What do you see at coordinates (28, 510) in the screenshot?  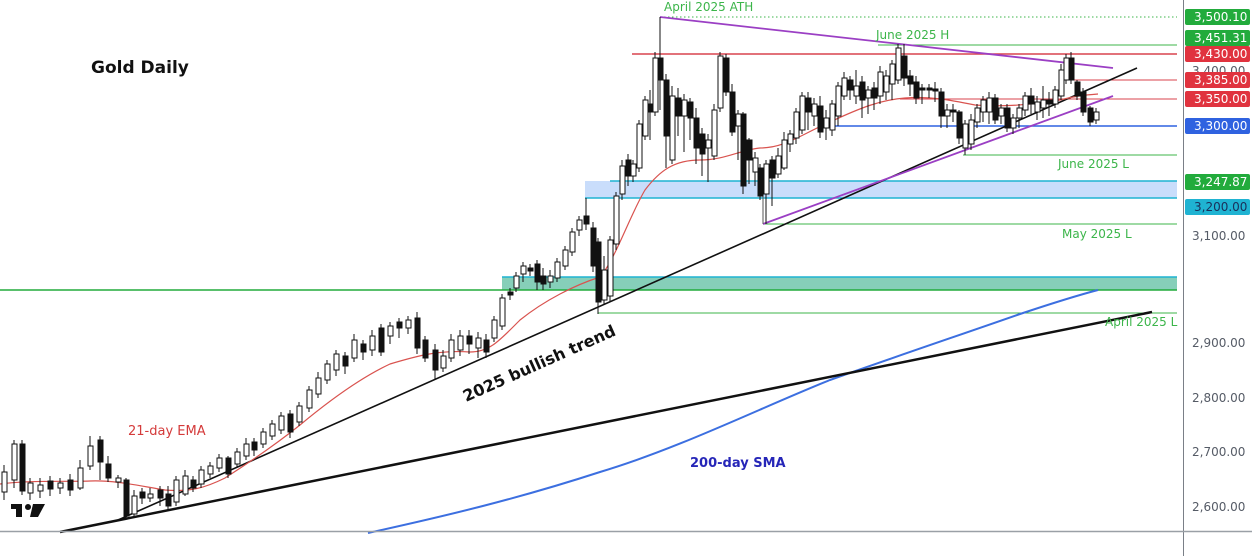 I see `tradingview-logo-icon` at bounding box center [28, 510].